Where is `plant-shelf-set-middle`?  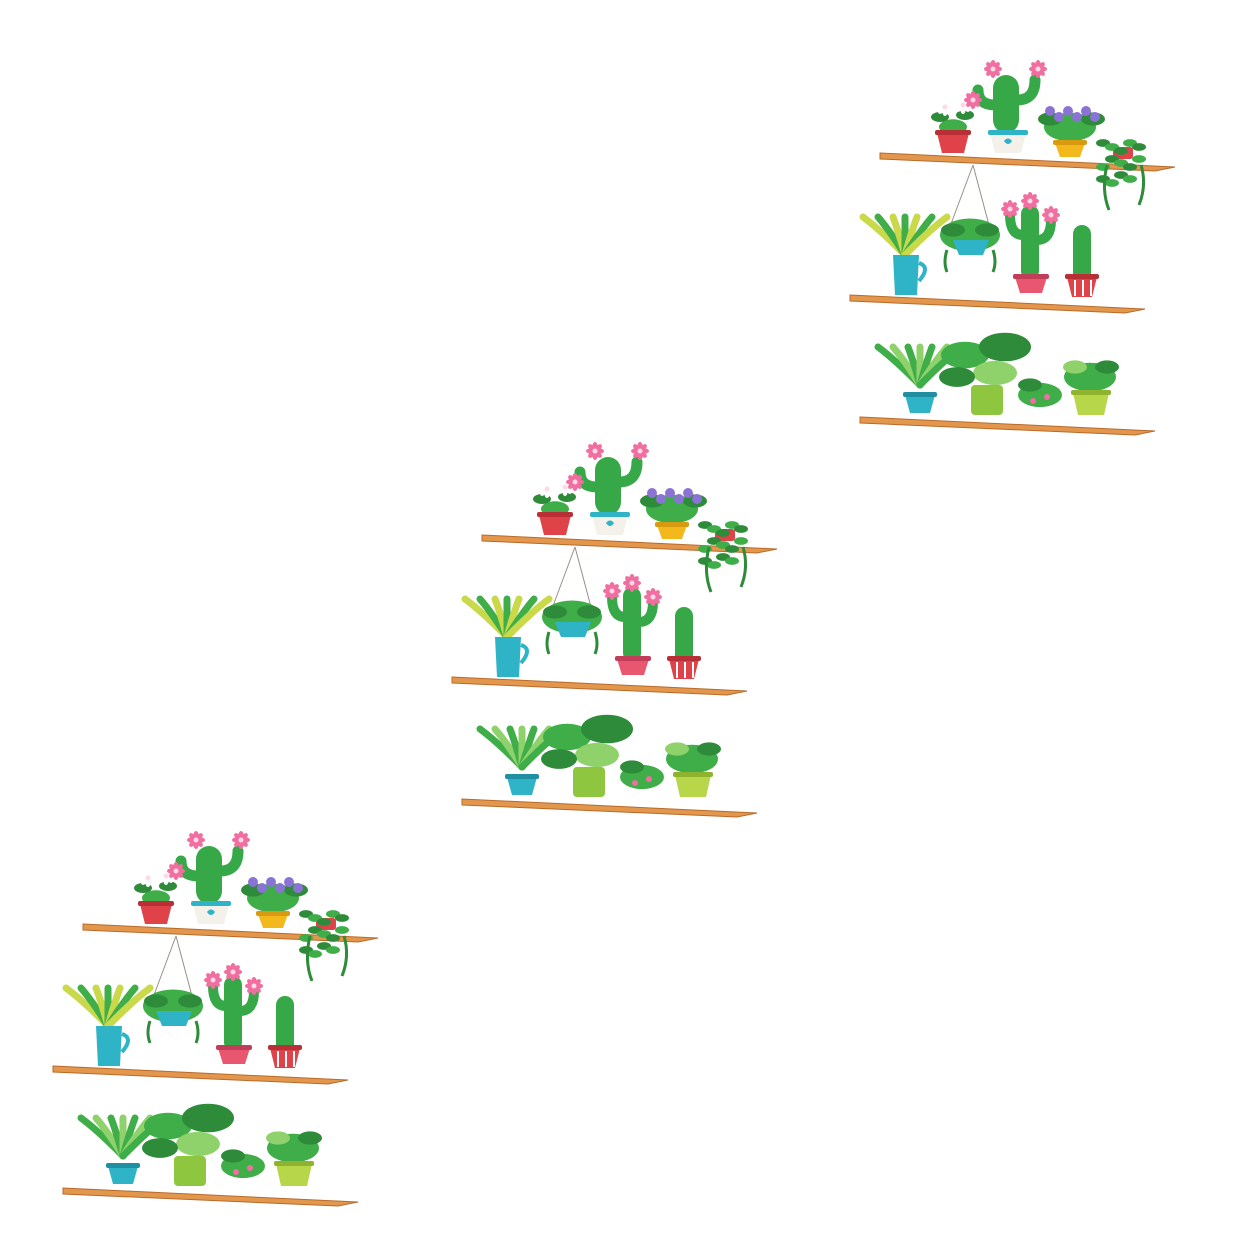
plant-shelf-set-middle is located at coordinates (617, 632).